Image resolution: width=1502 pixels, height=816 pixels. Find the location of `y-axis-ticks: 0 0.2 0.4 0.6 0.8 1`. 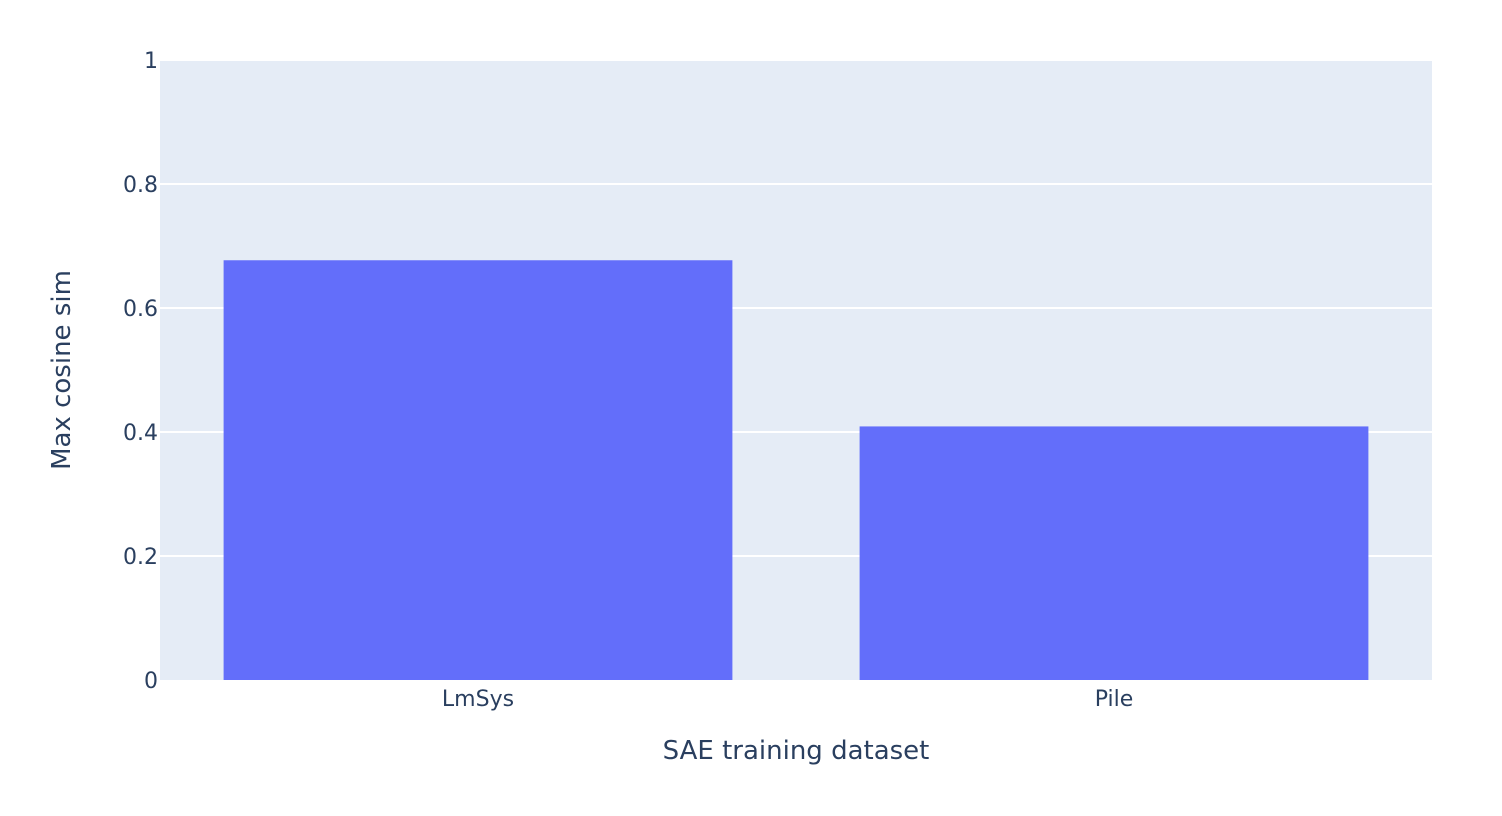

y-axis-ticks: 0 0.2 0.4 0.6 0.8 1 is located at coordinates (140, 371).